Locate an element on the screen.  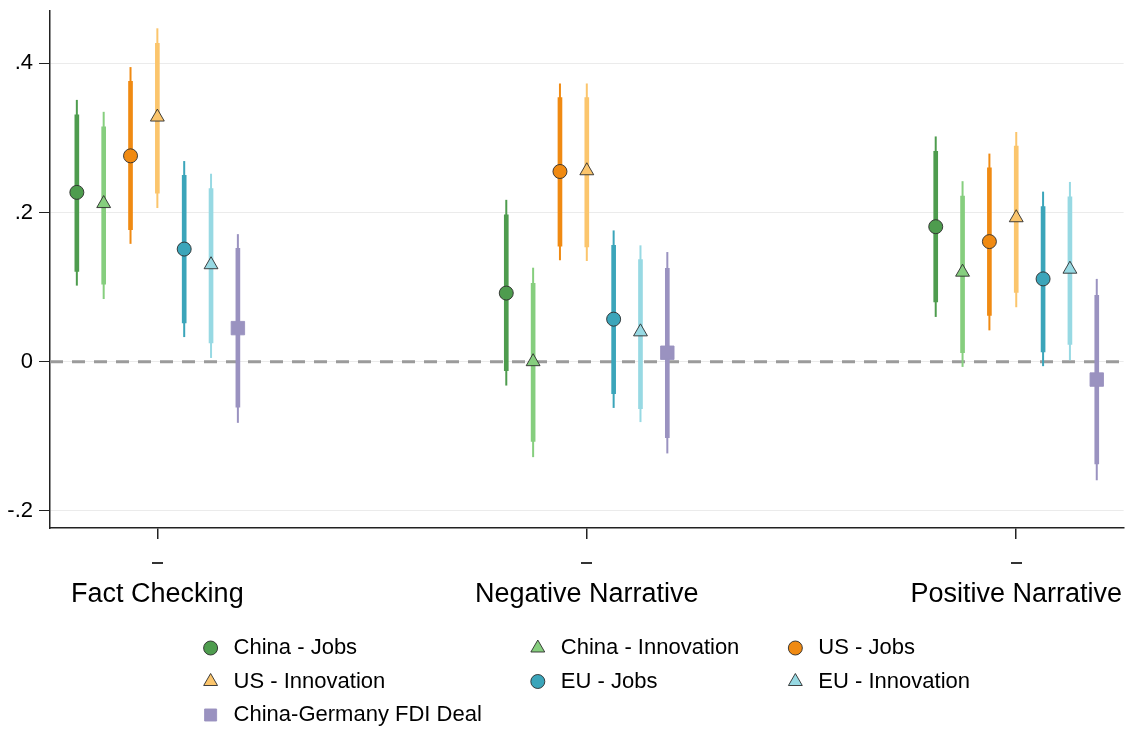
x-tick-label: Positive Narrative is located at coordinates (1016, 592).